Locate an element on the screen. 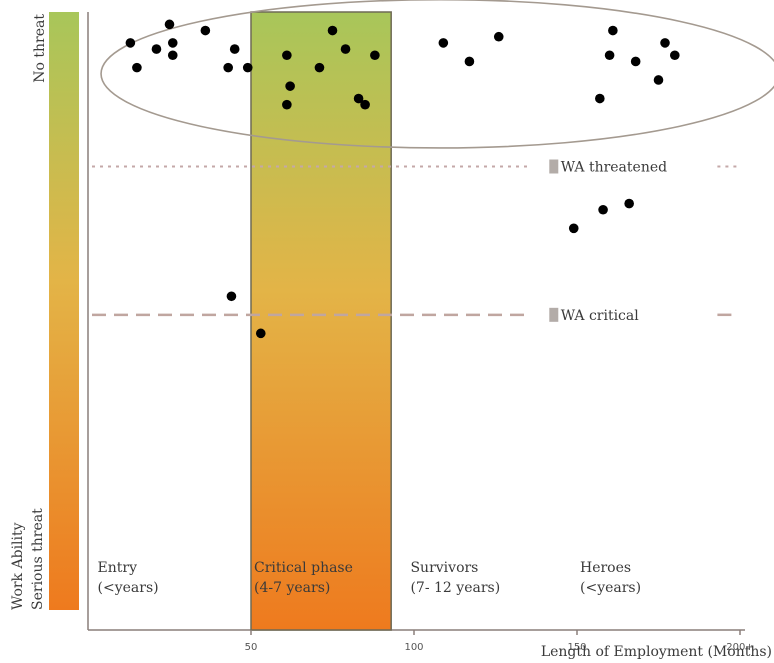 The image size is (774, 663). phase-sublabel: (4-7 years) is located at coordinates (292, 588).